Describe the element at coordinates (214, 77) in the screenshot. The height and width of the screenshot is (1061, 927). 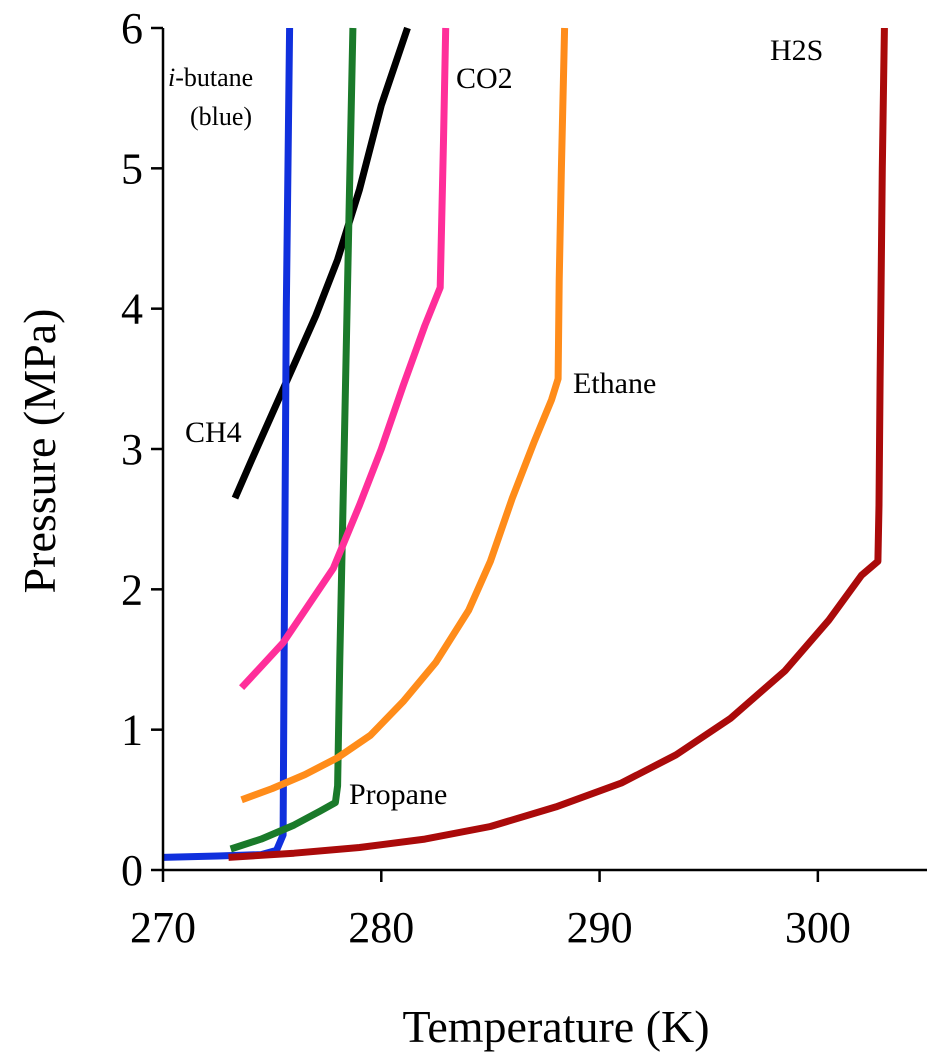
I see `ibutane-label-rest: -butane` at that location.